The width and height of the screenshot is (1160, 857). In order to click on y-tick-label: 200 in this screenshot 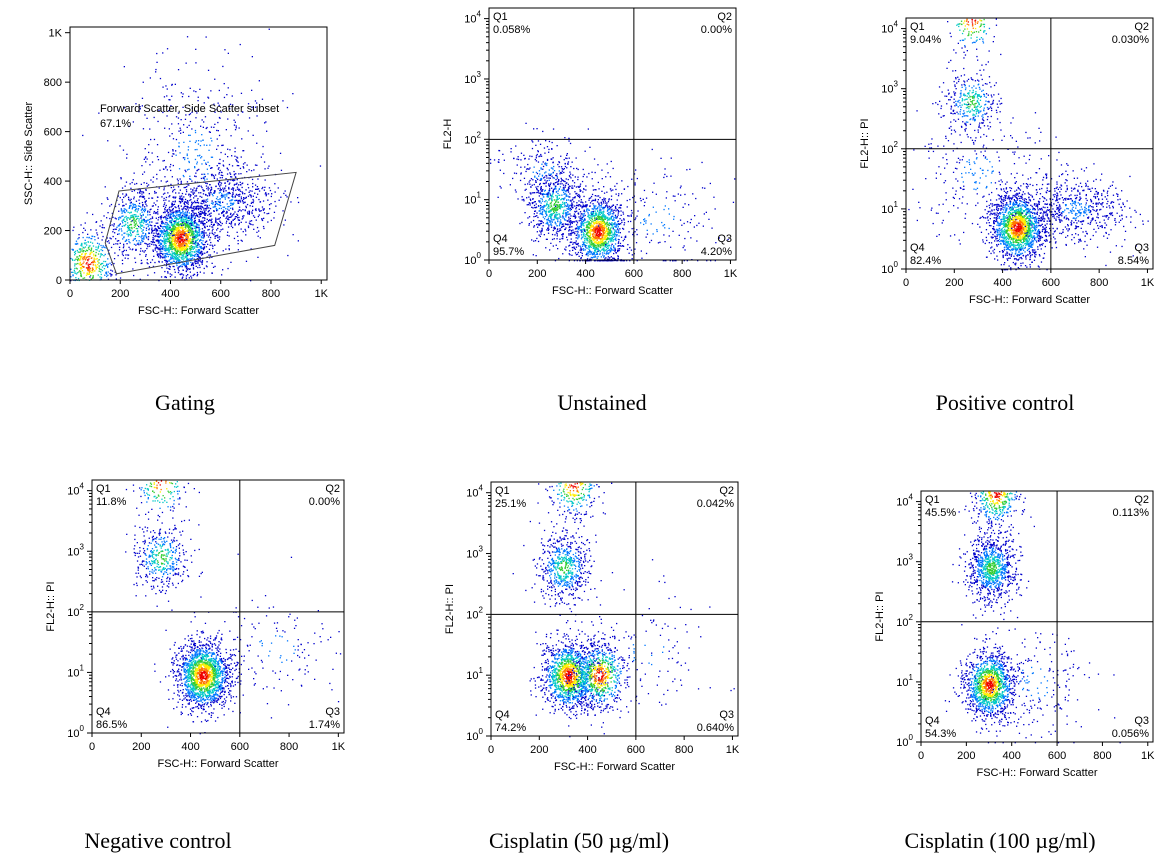, I will do `click(53, 232)`.